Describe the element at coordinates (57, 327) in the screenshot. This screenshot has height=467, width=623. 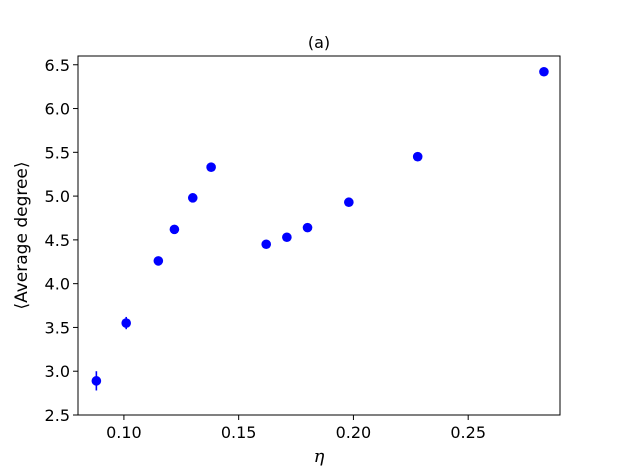
I see `y-tick-label: 3.5` at that location.